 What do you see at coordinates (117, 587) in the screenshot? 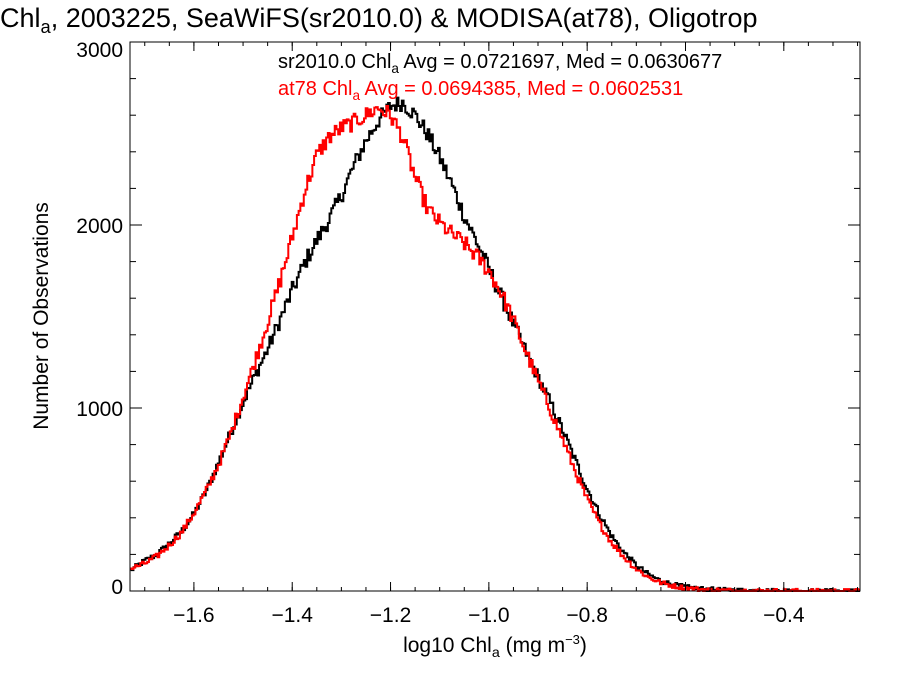
I see `y-tick-label: 0` at bounding box center [117, 587].